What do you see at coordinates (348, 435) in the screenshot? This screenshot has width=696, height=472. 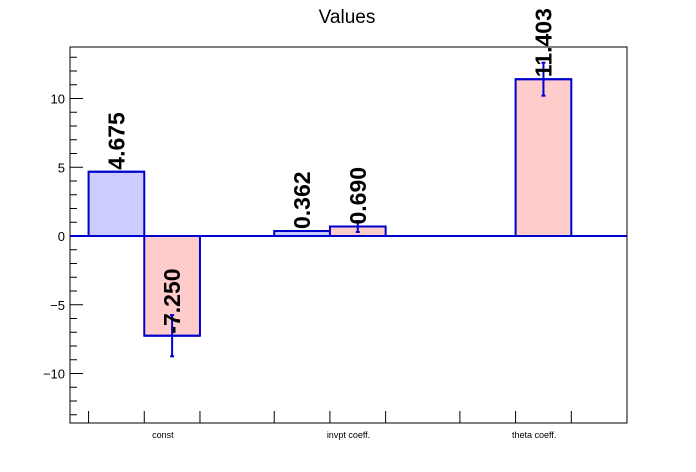 I see `x-category-label: invpt coeff.` at bounding box center [348, 435].